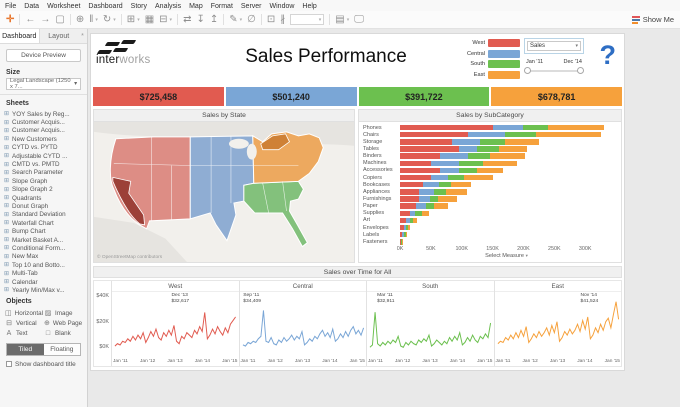 The height and width of the screenshot is (407, 680). I want to click on show-mark-labels-icon: ⊡, so click(271, 19).